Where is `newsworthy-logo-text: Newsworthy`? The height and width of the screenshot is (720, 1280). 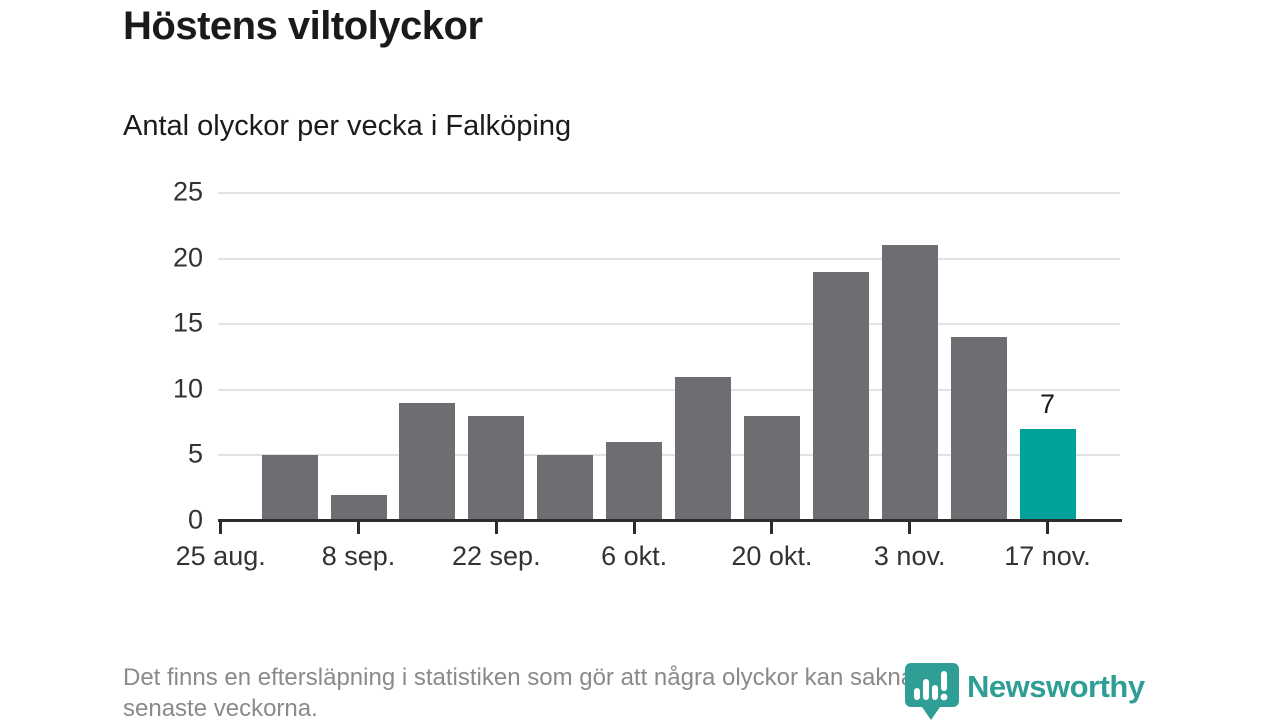 newsworthy-logo-text: Newsworthy is located at coordinates (1056, 686).